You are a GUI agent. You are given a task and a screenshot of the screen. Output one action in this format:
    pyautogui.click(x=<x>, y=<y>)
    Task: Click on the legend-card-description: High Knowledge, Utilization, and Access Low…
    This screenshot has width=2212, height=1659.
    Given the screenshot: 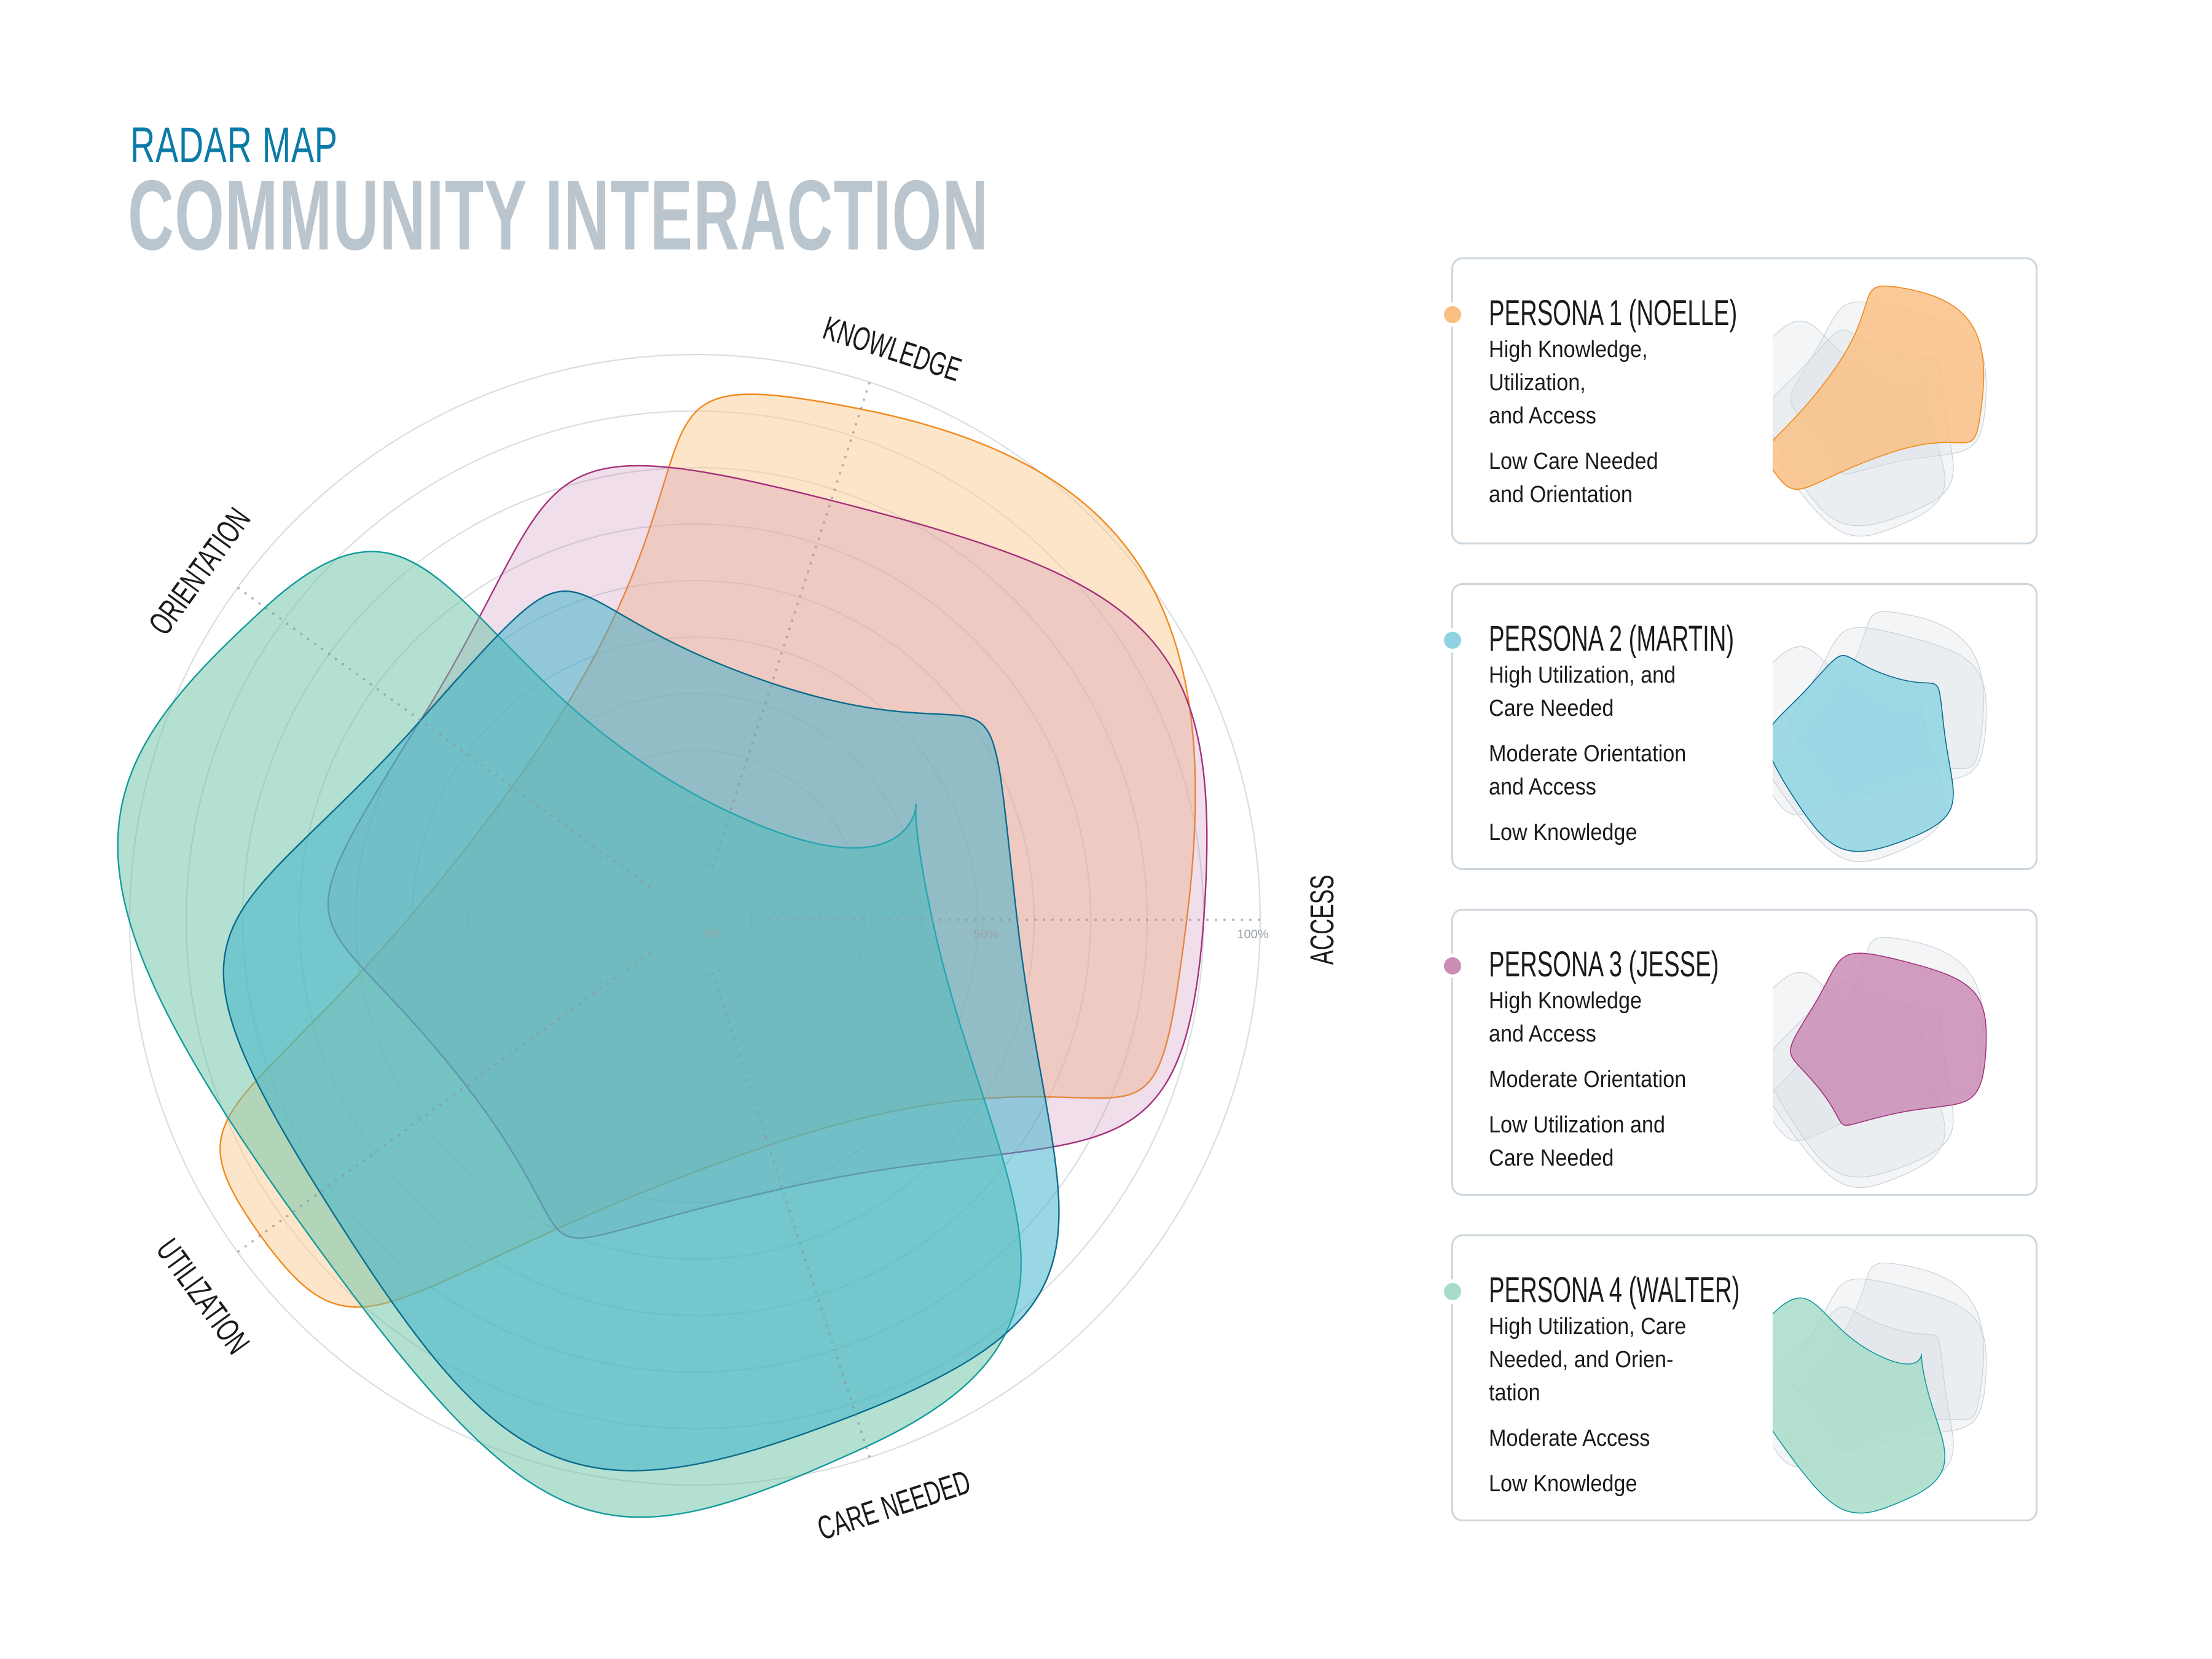 What is the action you would take?
    pyautogui.click(x=1636, y=428)
    